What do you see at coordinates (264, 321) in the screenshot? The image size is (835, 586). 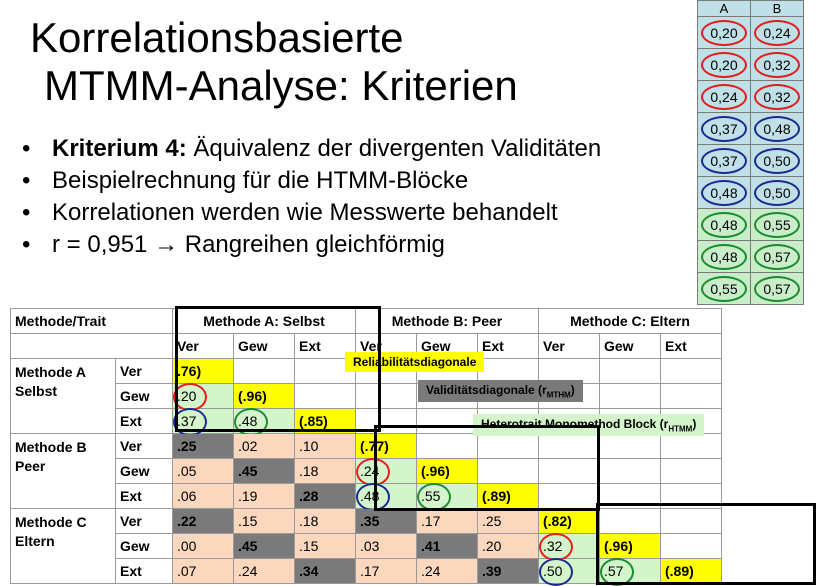 I see `method-a-header: Methode A: Selbst` at bounding box center [264, 321].